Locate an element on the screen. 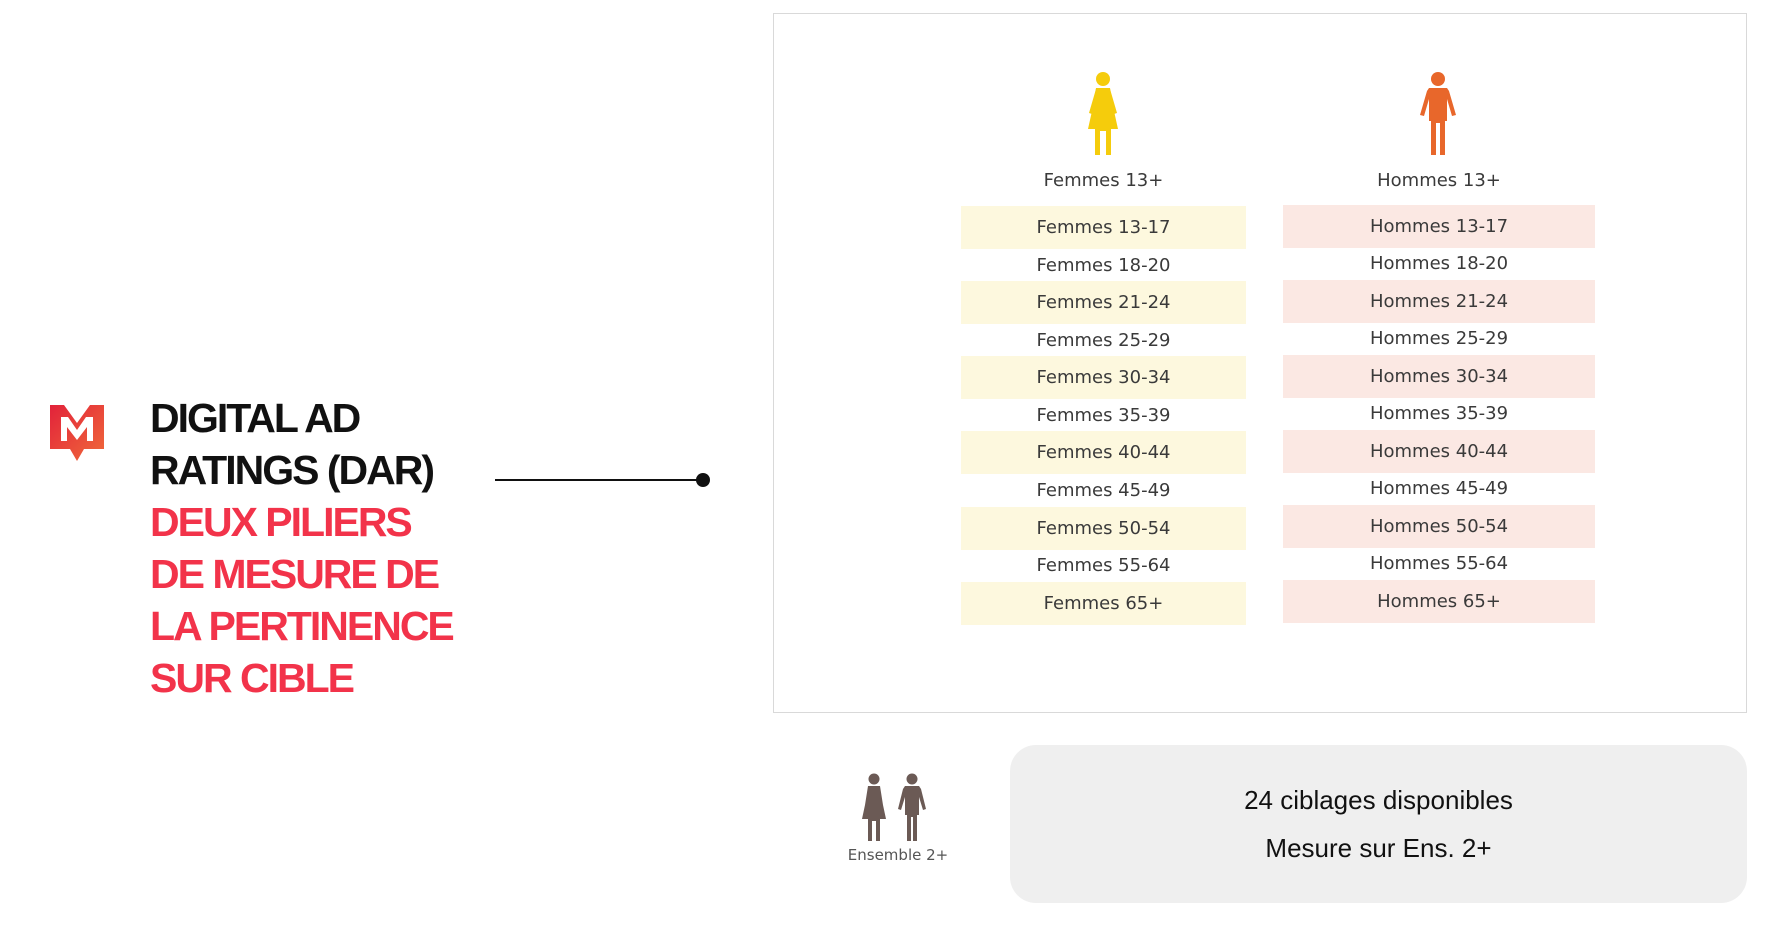 Image resolution: width=1774 pixels, height=928 pixels. woman-icon is located at coordinates (1103, 116).